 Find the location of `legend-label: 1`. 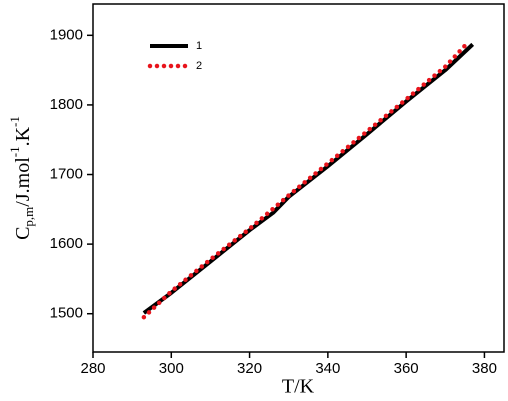

legend-label: 1 is located at coordinates (199, 46).